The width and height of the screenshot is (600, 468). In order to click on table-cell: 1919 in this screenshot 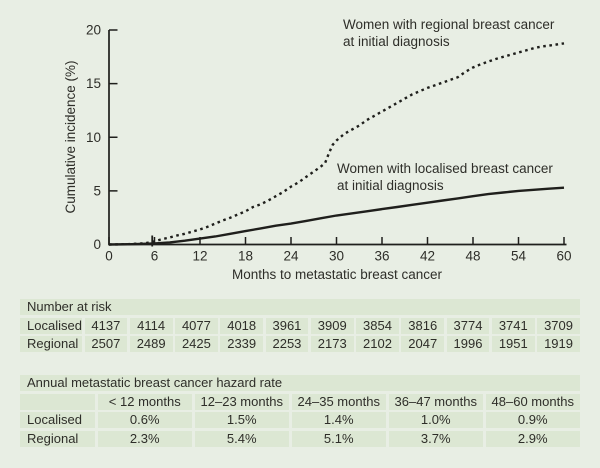, I will do `click(558, 344)`.